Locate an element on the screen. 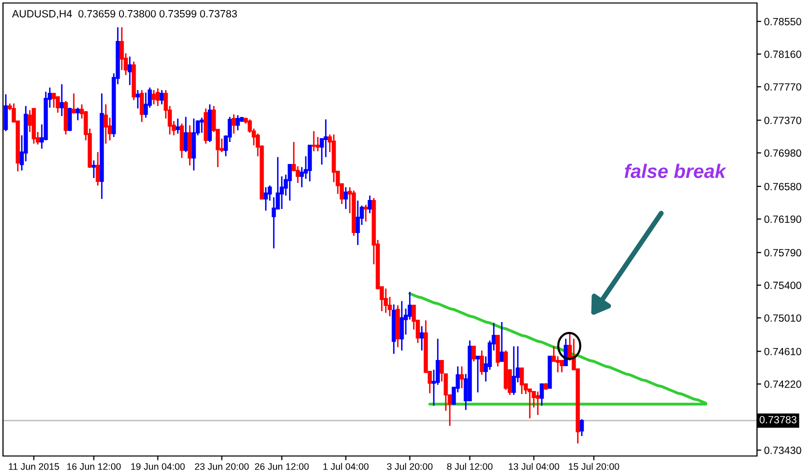  x-tick-label: 15 Jul 20:00 is located at coordinates (594, 466).